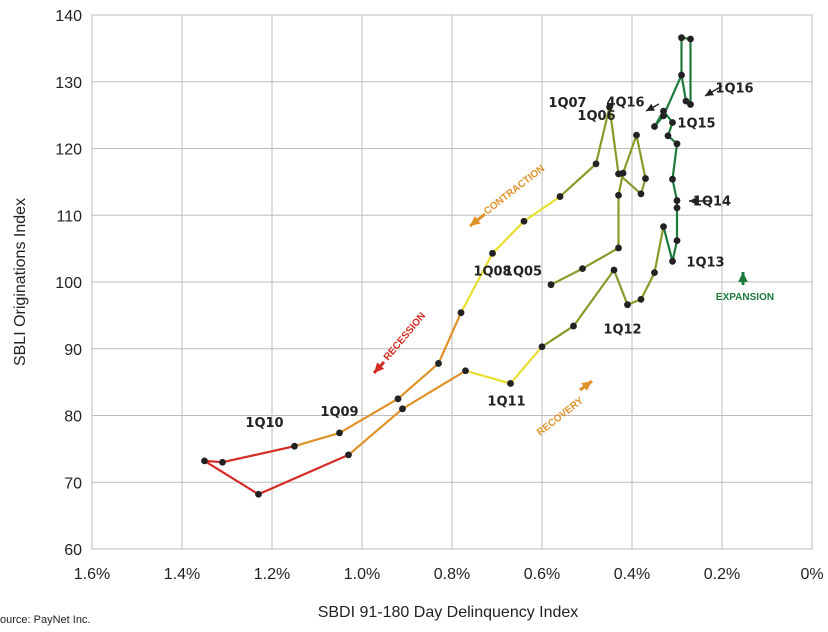  I want to click on source-note: ource: PayNet Inc., so click(45, 620).